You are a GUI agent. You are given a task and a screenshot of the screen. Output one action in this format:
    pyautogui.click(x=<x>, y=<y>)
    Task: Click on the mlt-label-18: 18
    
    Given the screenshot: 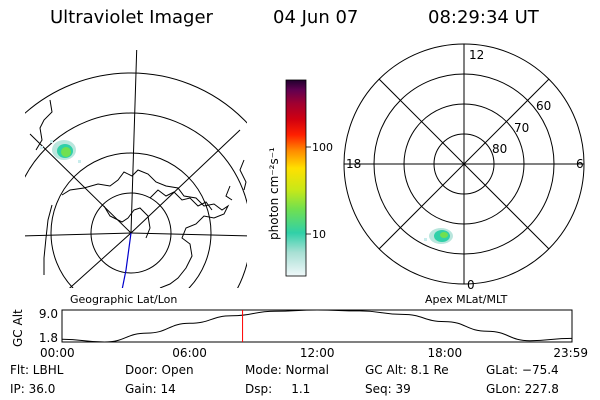 What is the action you would take?
    pyautogui.click(x=353, y=164)
    